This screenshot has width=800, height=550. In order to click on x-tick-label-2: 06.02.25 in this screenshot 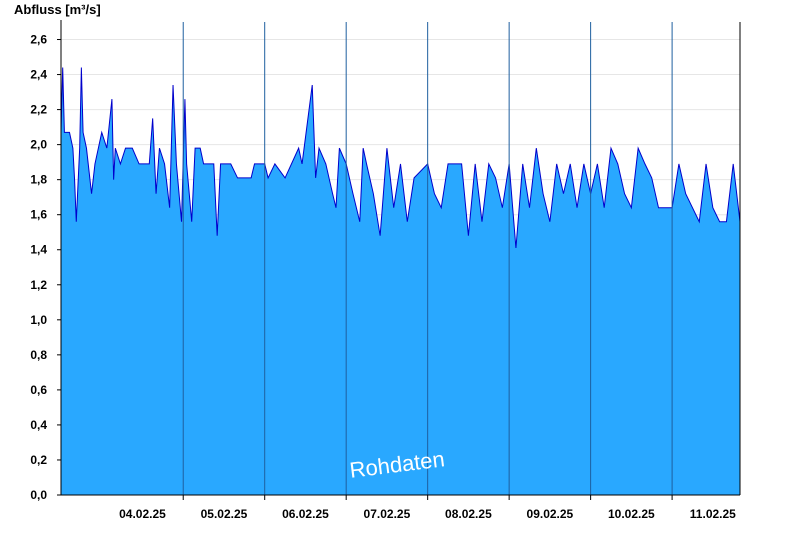, I will do `click(305, 514)`.